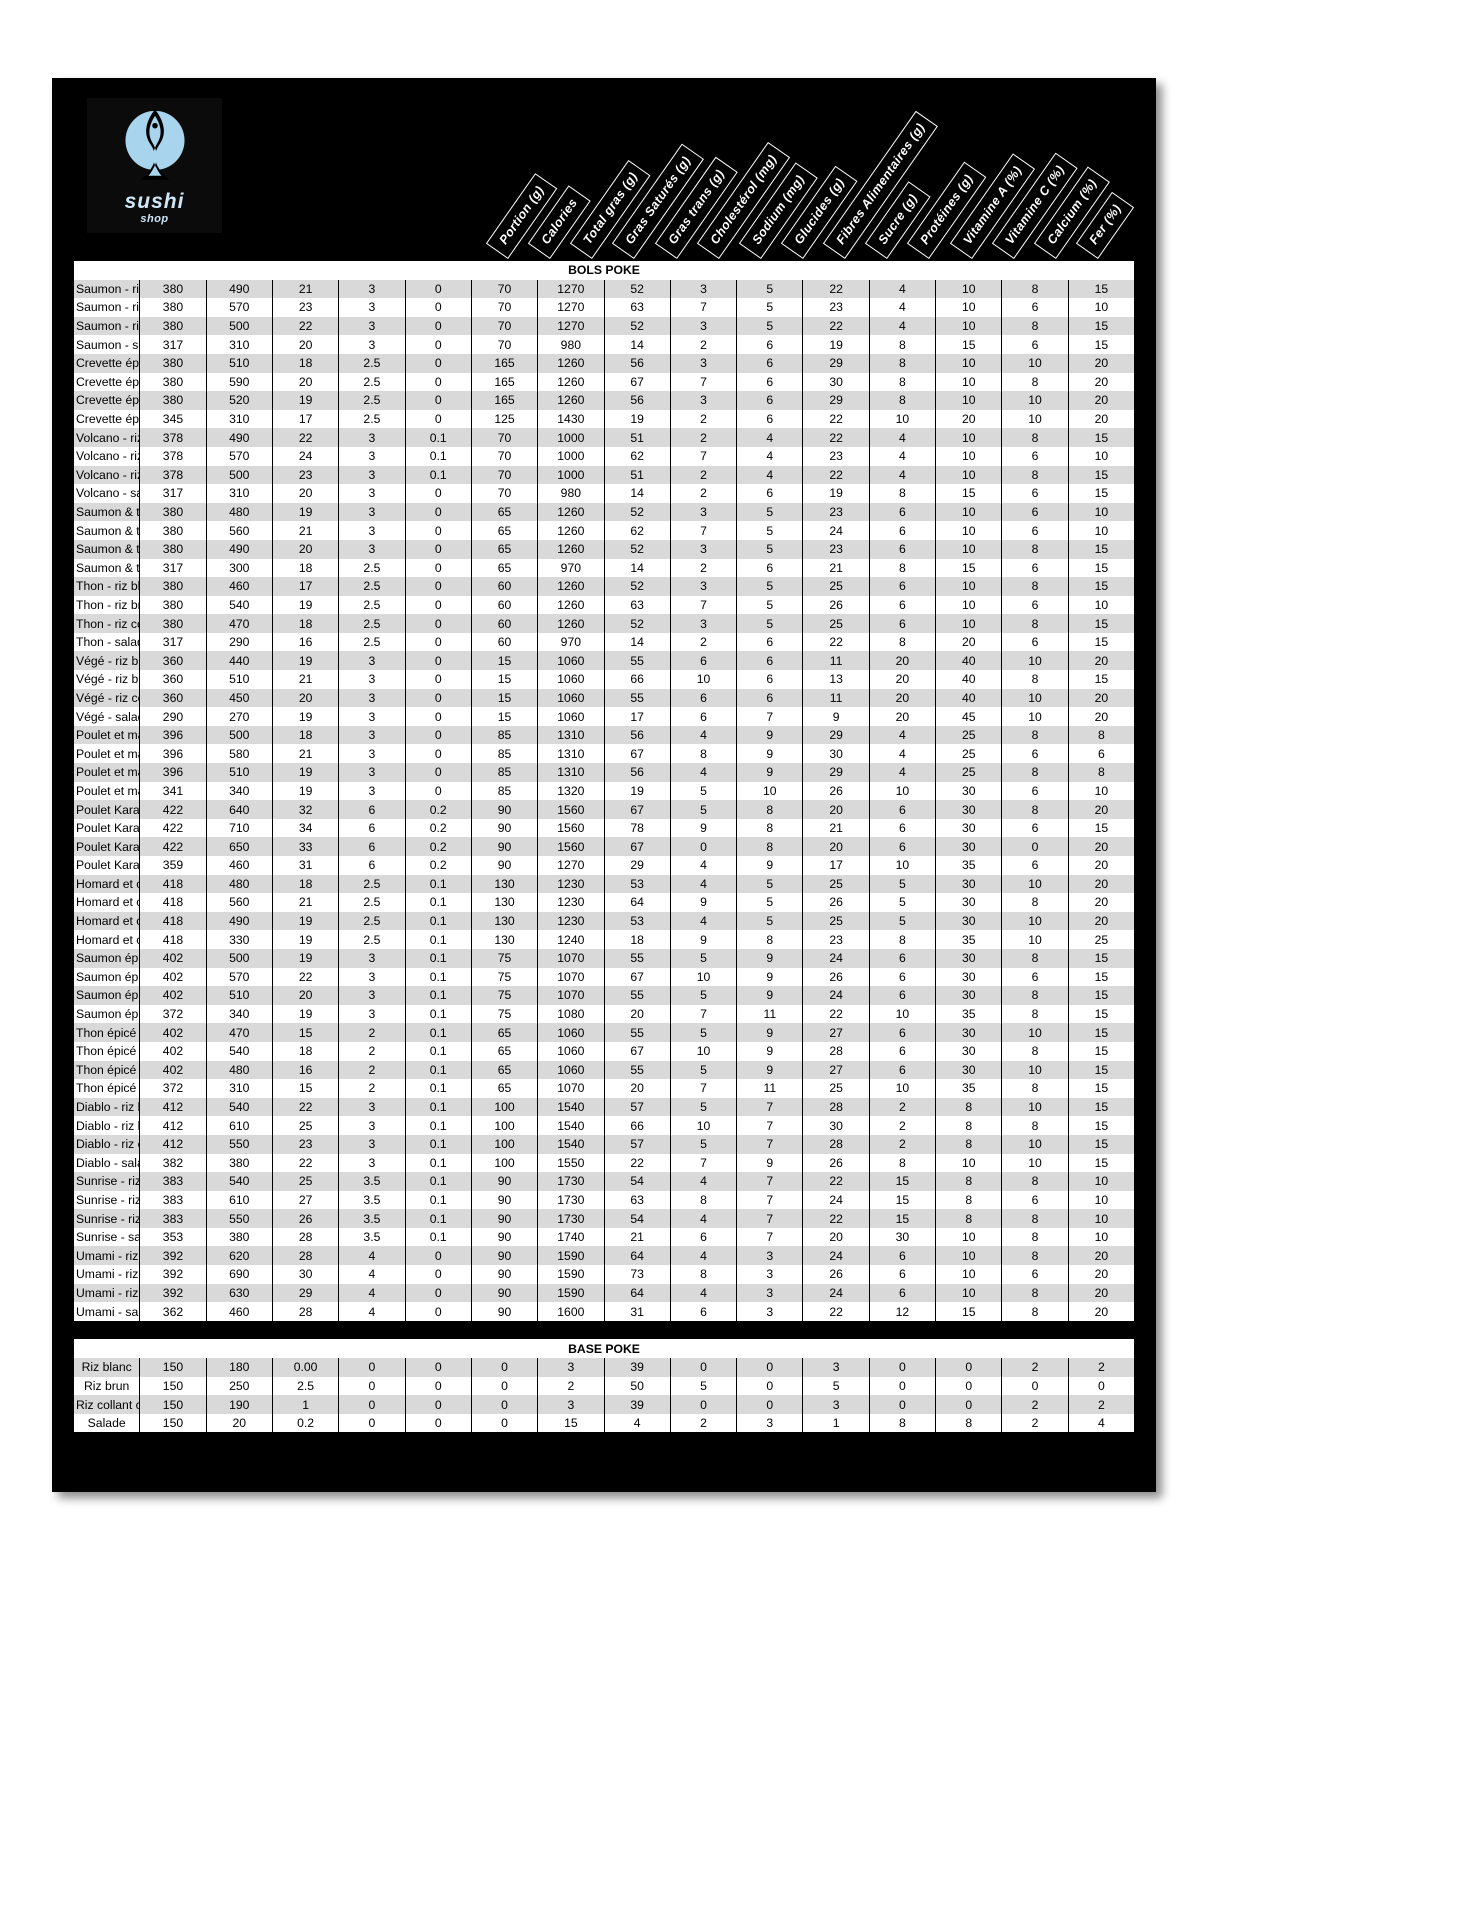 This screenshot has width=1484, height=1920. I want to click on value-cell: 1060, so click(571, 1051).